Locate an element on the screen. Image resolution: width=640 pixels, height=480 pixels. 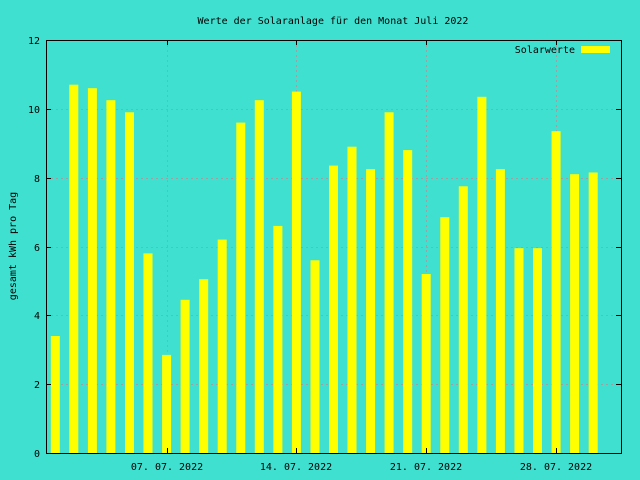
y-tick-label: 4 is located at coordinates (37, 316).